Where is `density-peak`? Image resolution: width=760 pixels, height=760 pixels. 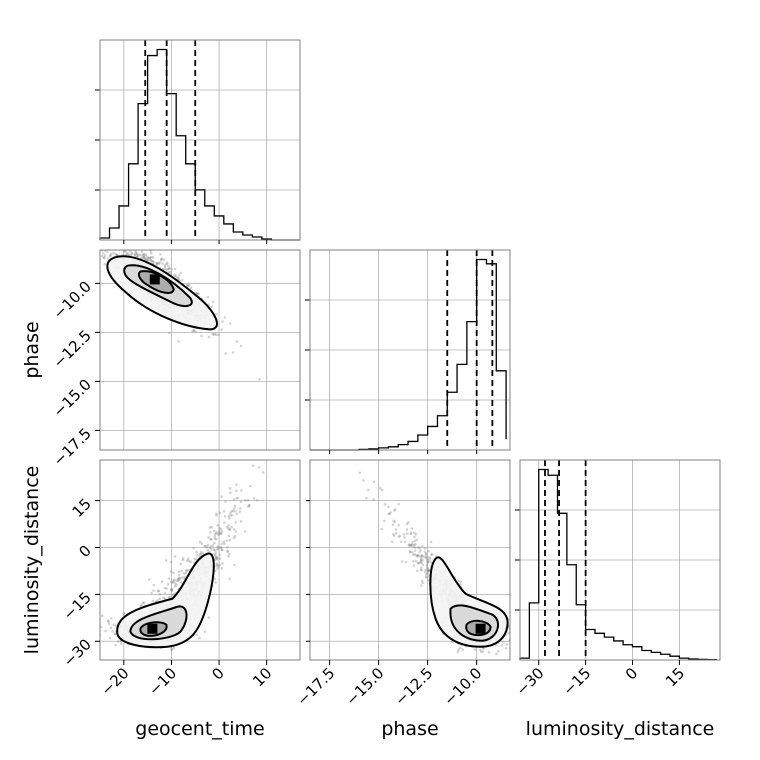 density-peak is located at coordinates (152, 628).